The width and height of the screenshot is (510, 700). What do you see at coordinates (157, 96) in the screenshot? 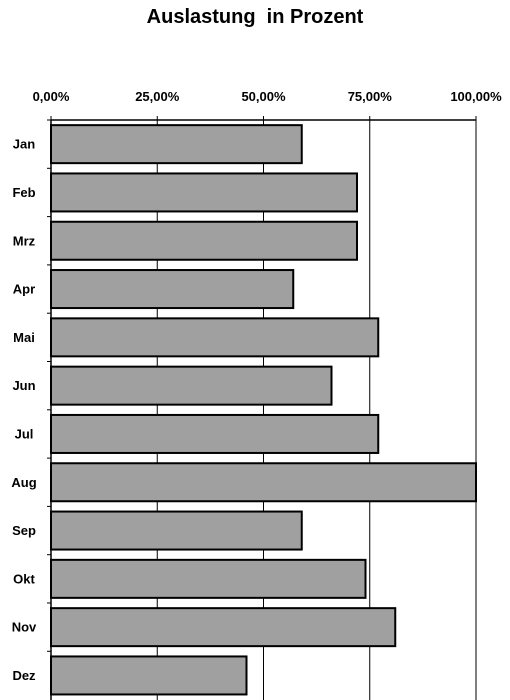
I see `x-tick-label: 25,00%` at bounding box center [157, 96].